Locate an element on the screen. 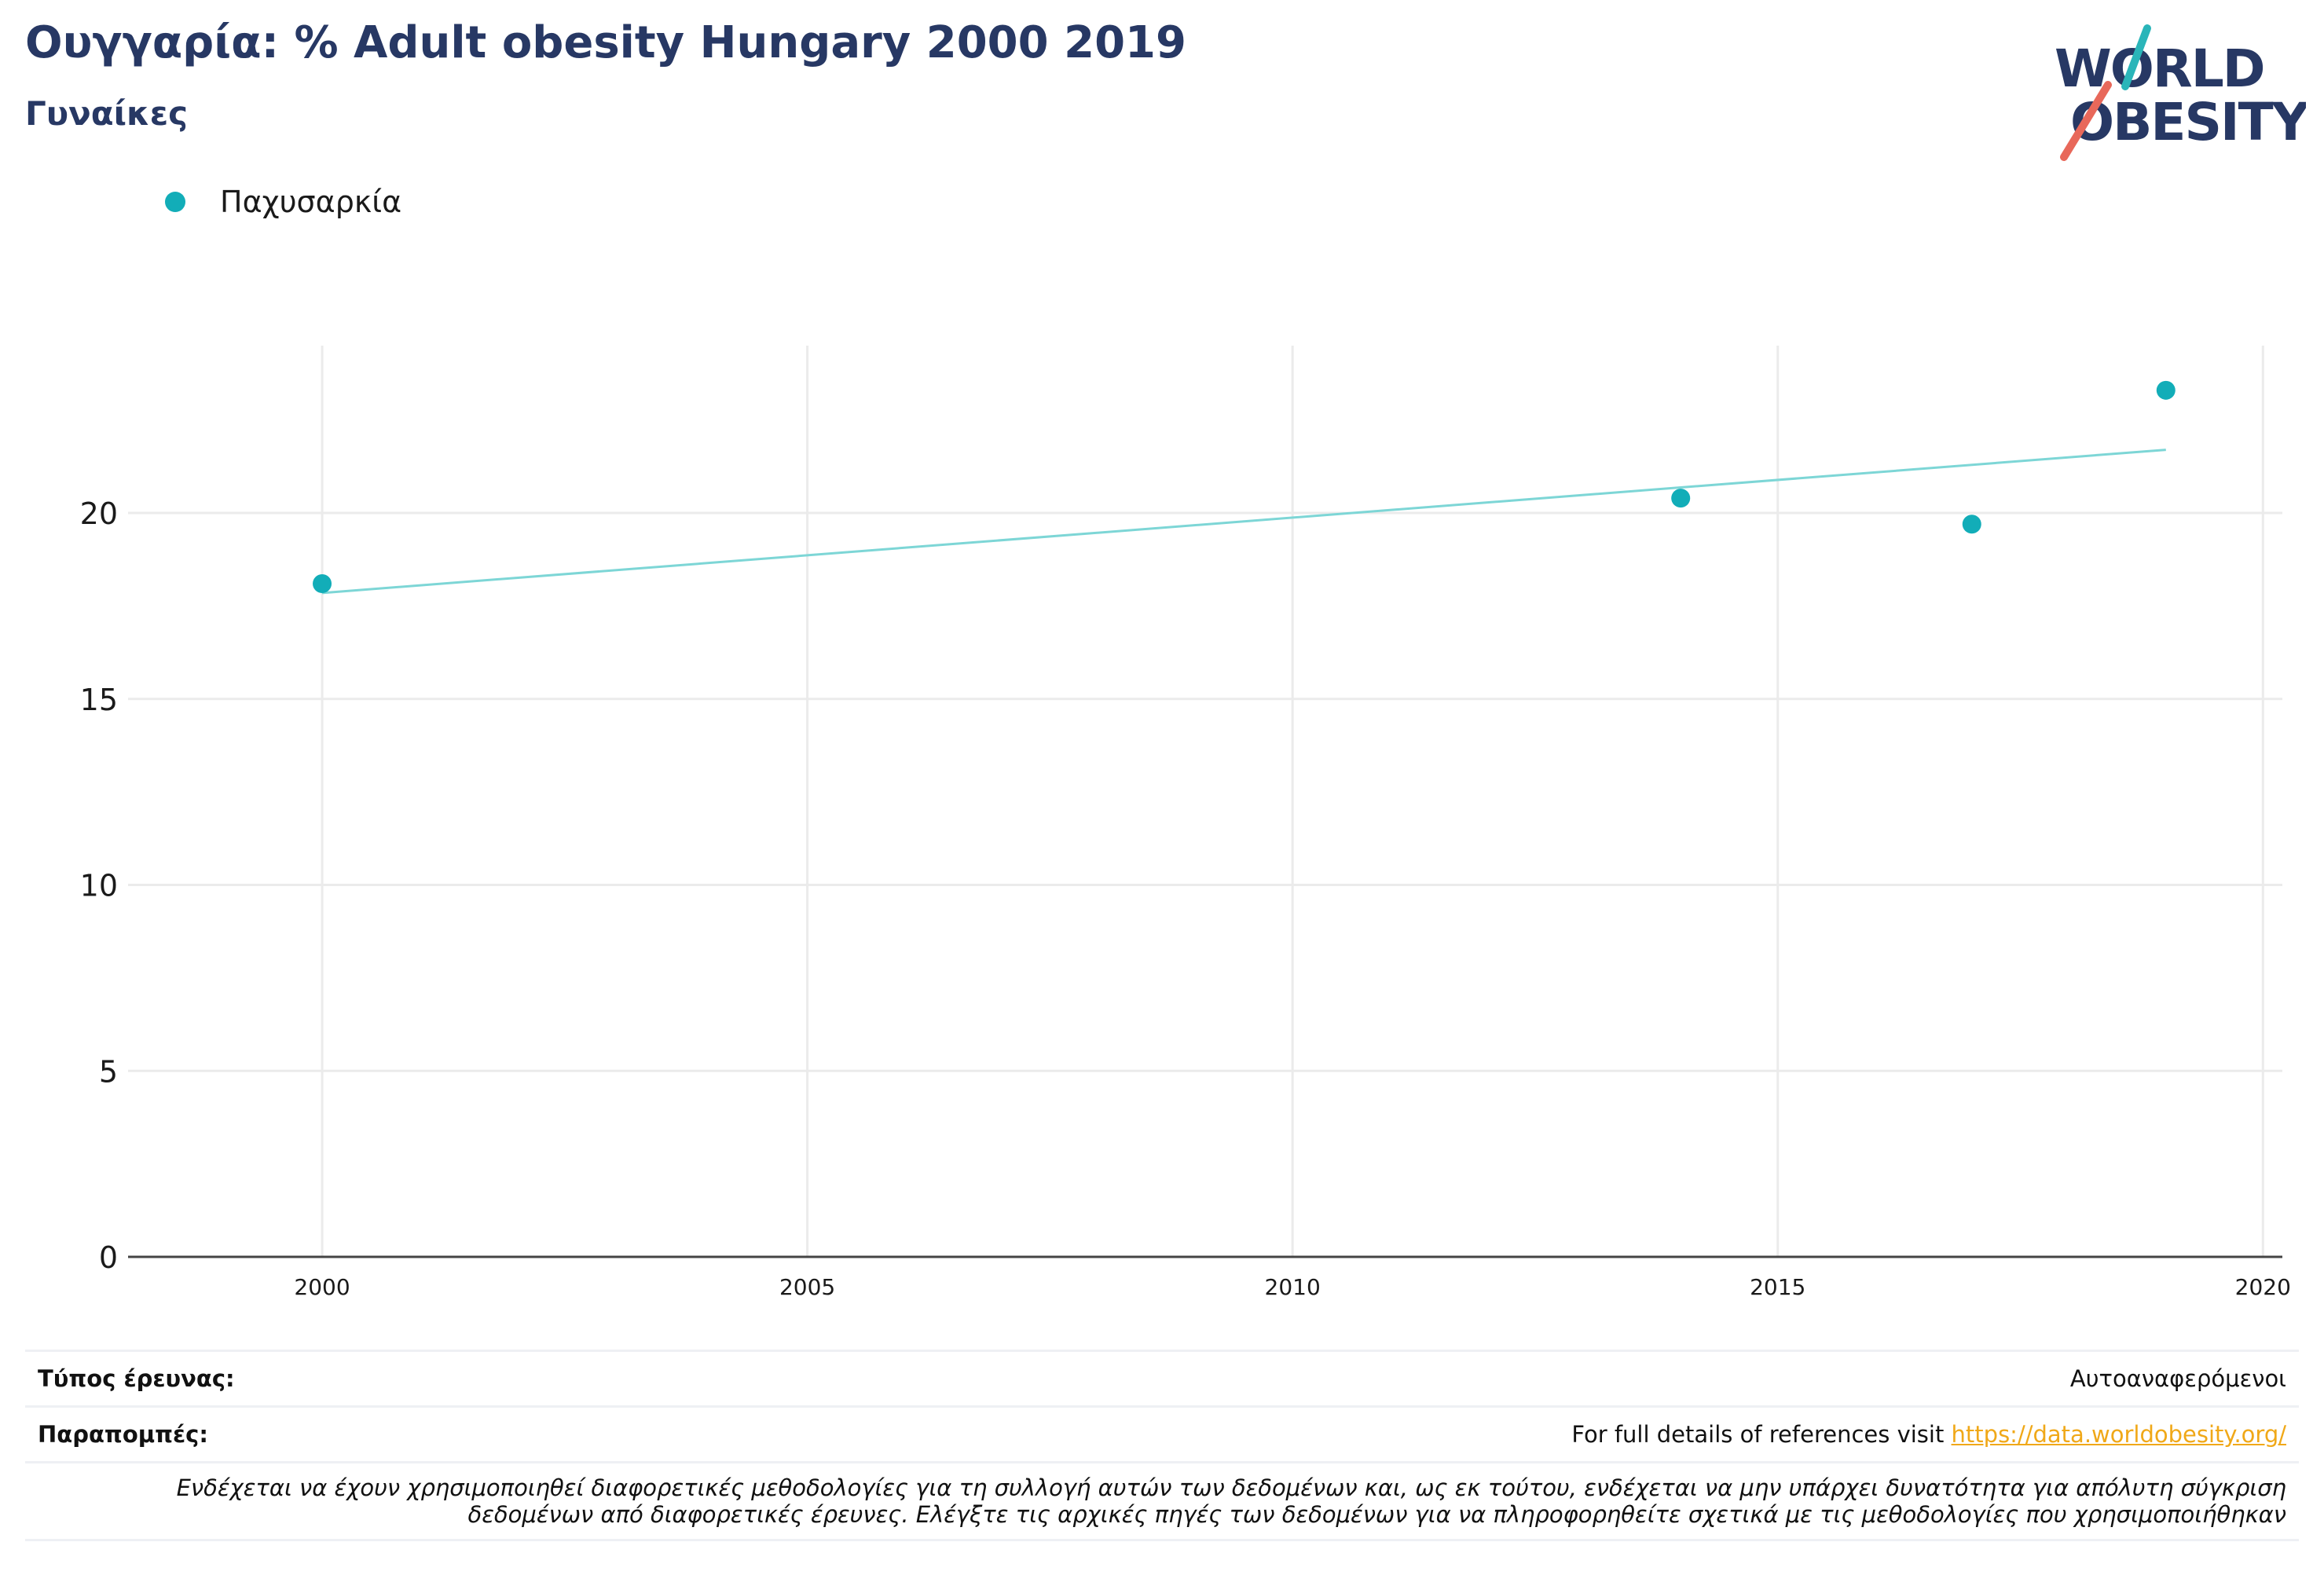  references-label: Παραπομπές: is located at coordinates (123, 1434).